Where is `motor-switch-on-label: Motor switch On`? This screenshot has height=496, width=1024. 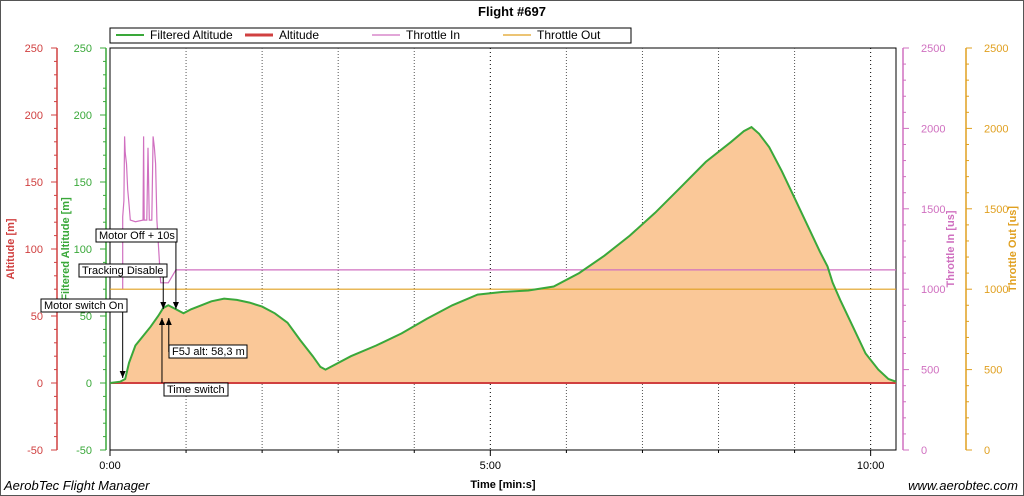
motor-switch-on-label: Motor switch On is located at coordinates (83, 306).